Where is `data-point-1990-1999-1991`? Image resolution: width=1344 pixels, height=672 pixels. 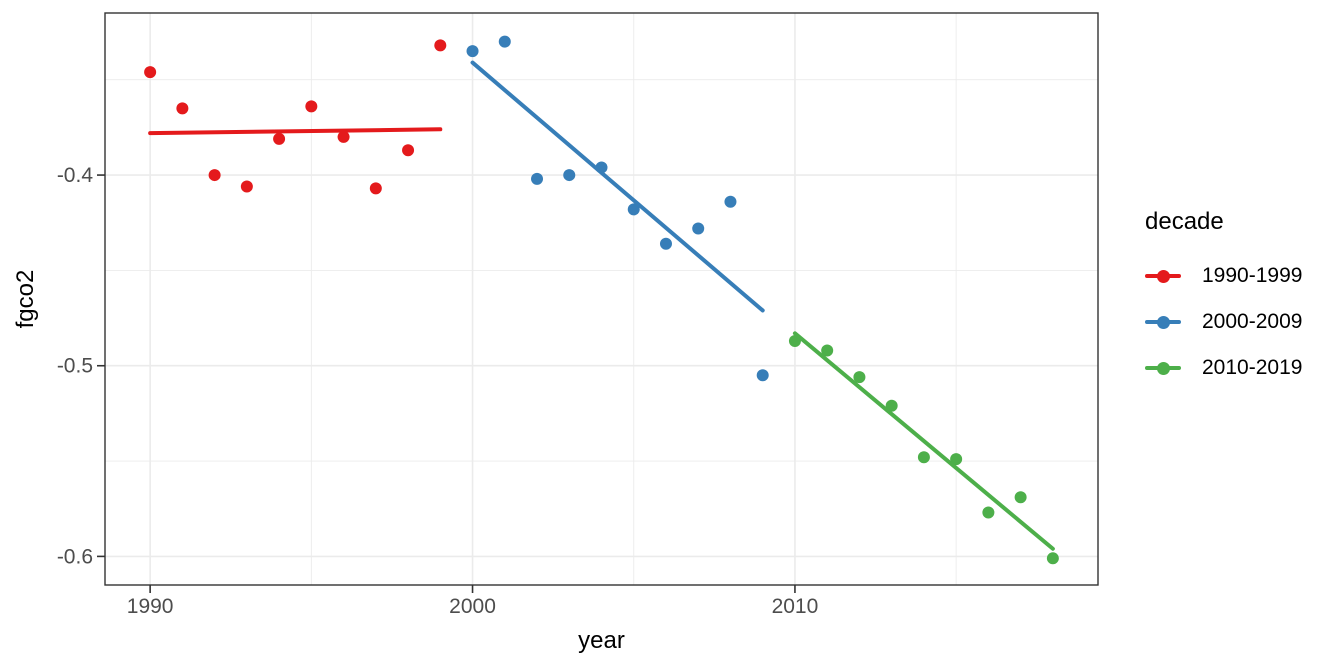
data-point-1990-1999-1991 is located at coordinates (182, 108).